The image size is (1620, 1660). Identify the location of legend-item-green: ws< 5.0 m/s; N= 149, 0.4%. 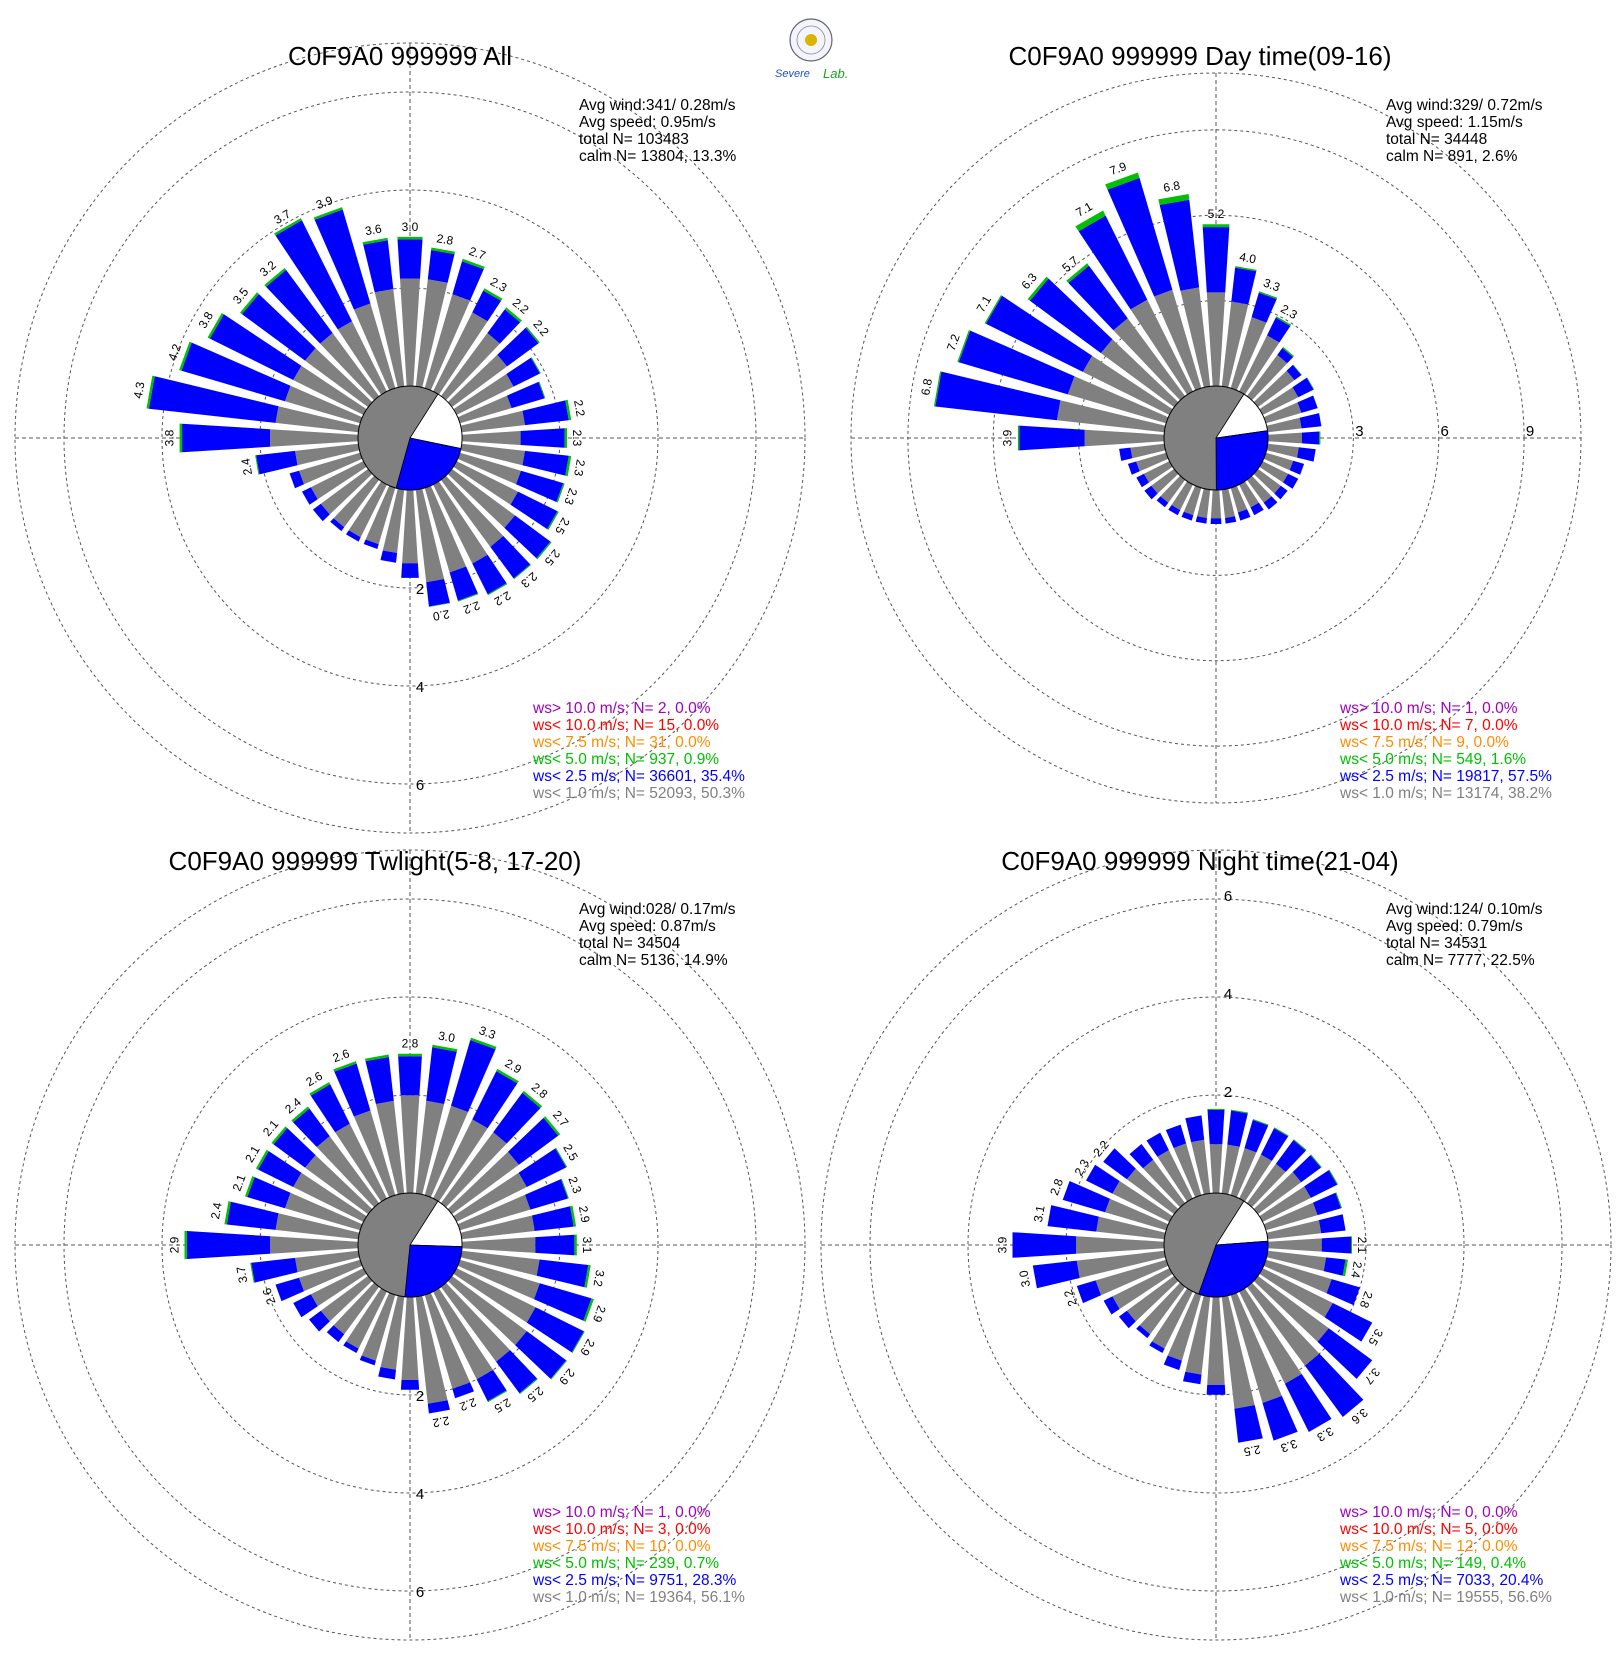
(1432, 1563).